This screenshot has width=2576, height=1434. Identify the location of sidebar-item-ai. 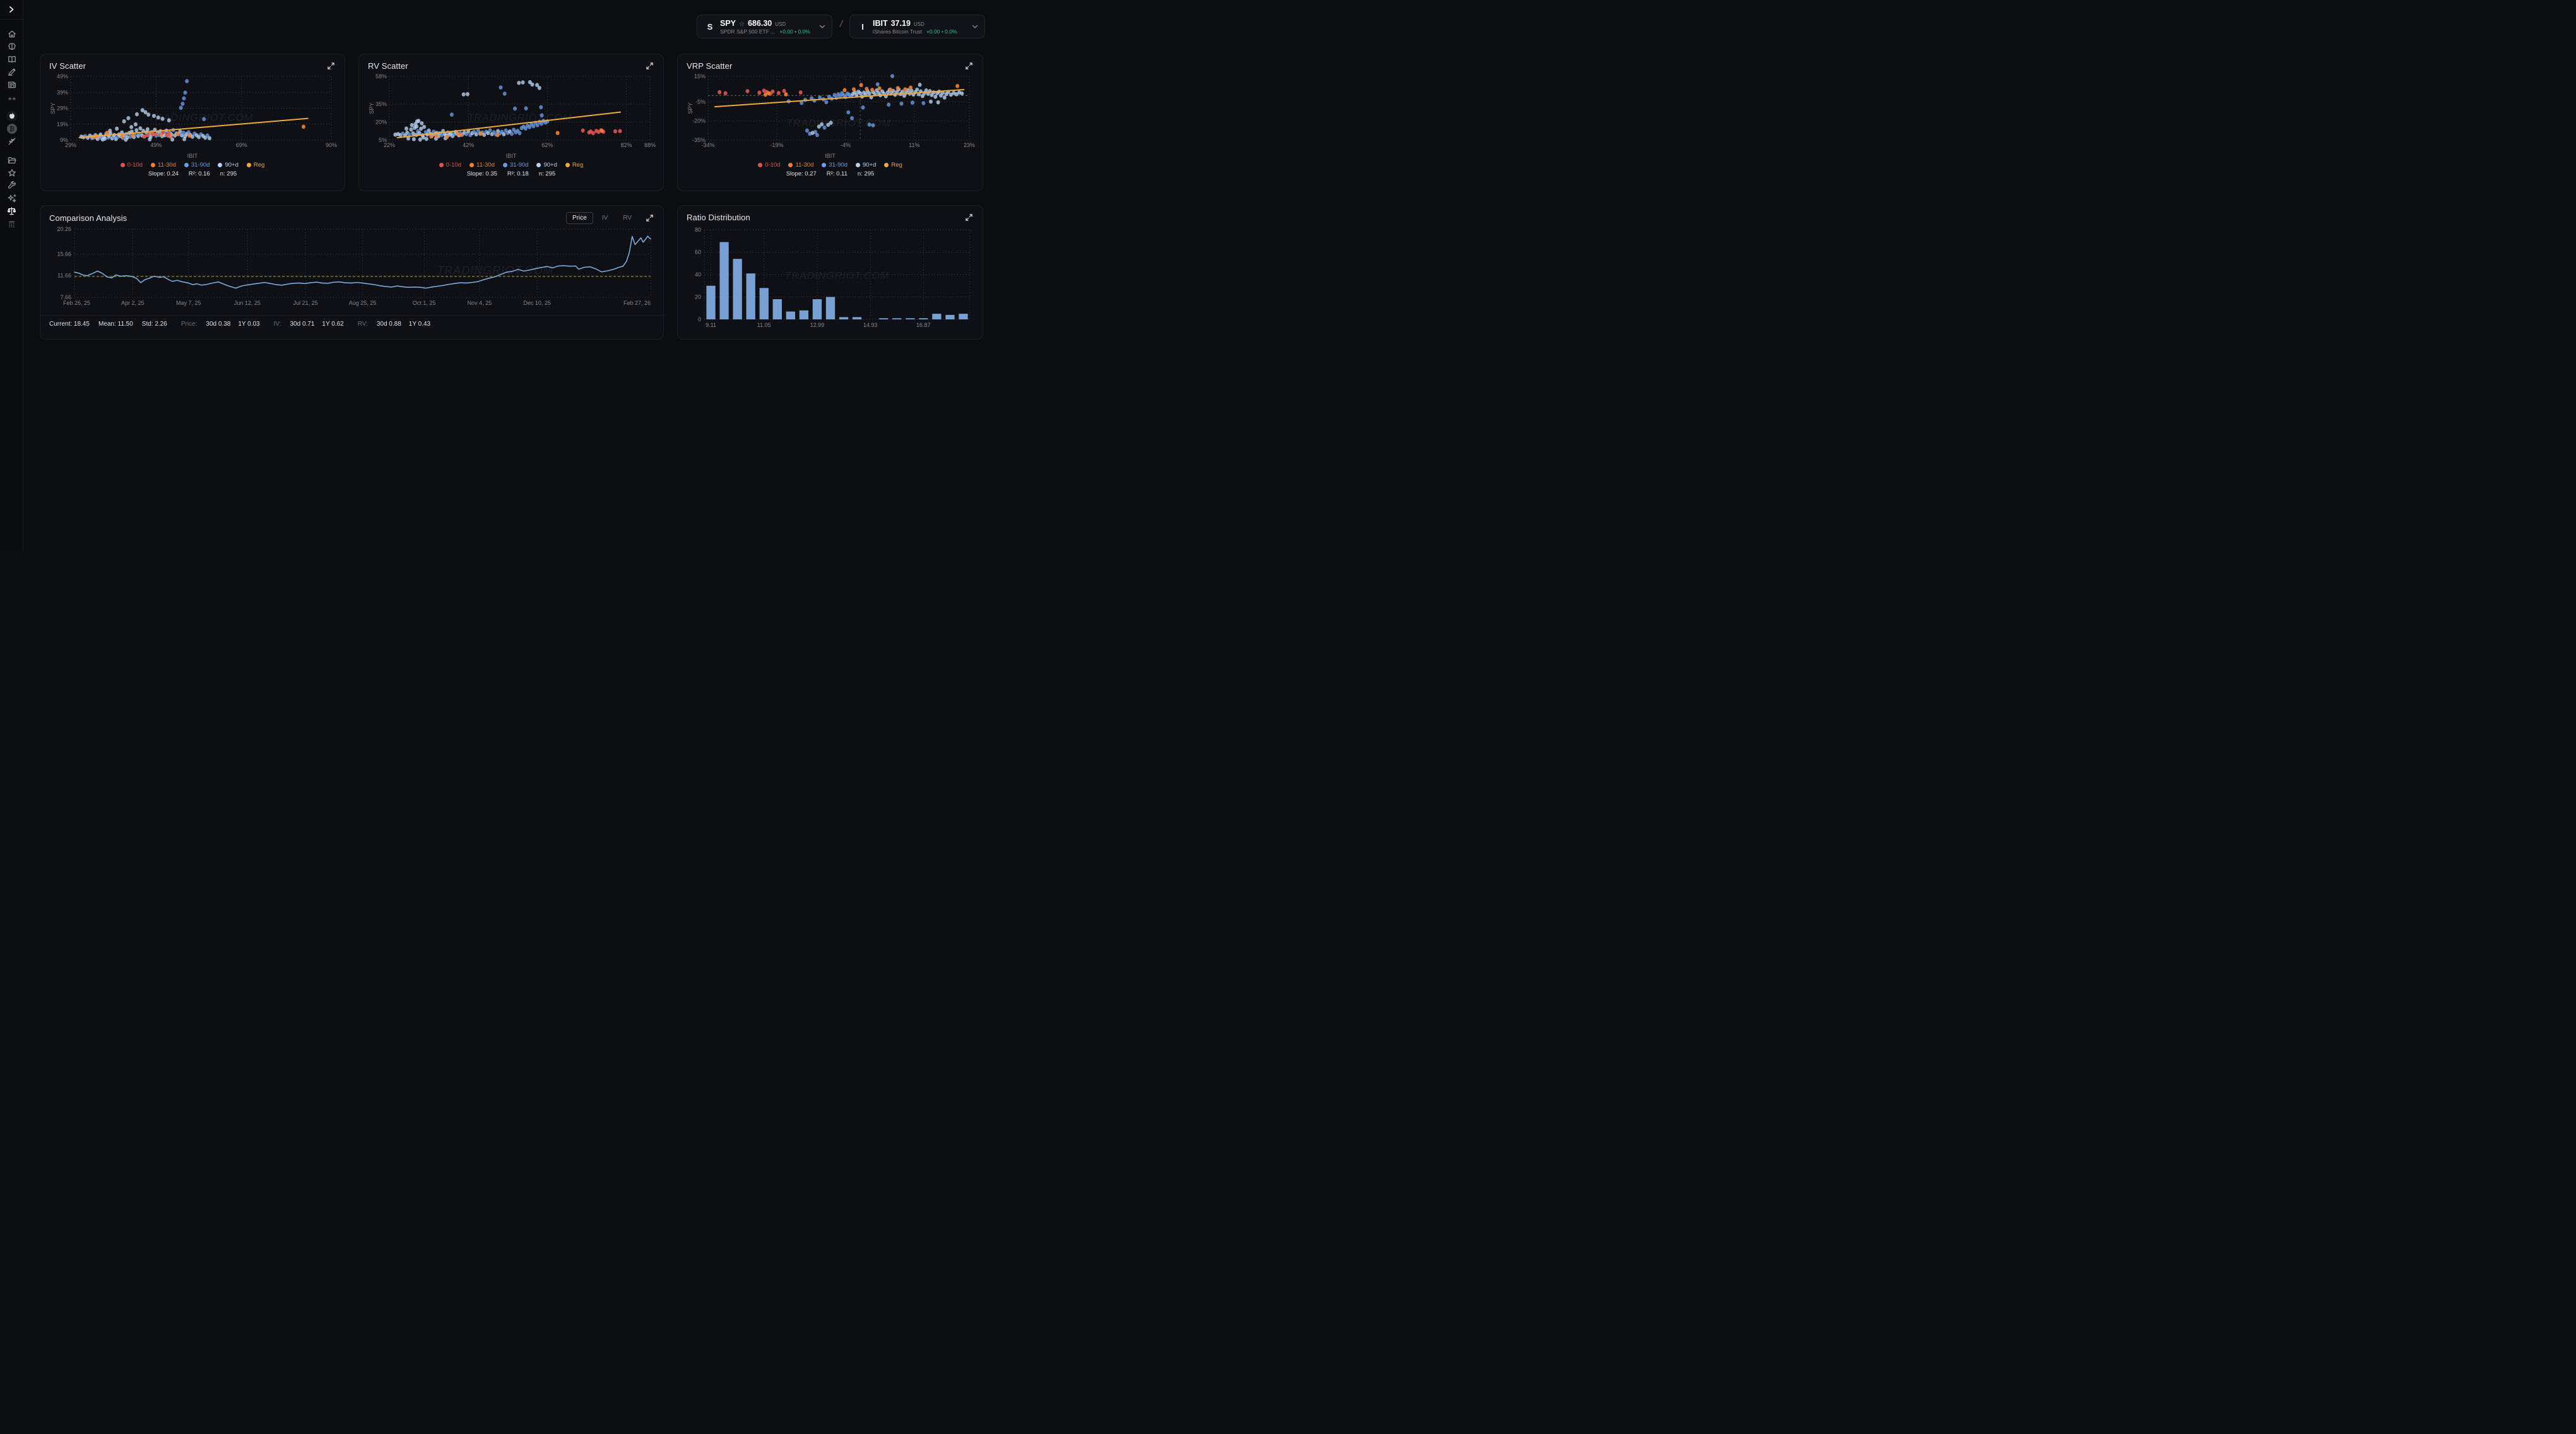
(11, 198).